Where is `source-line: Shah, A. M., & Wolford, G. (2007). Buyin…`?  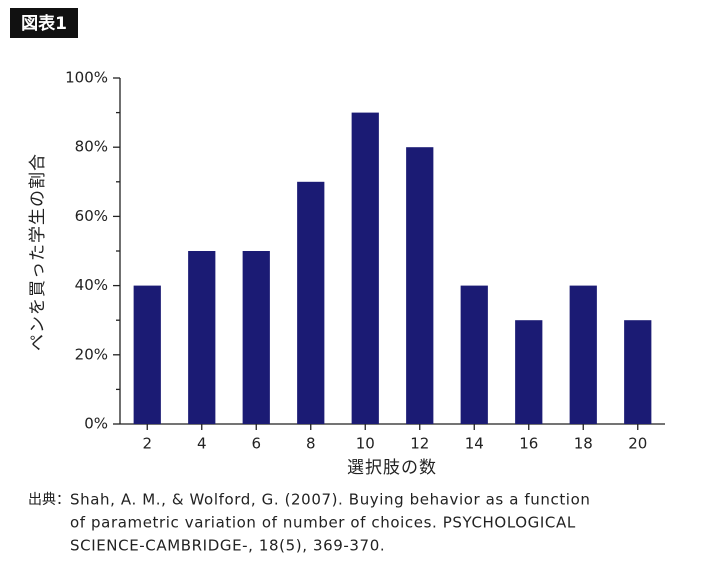 source-line: Shah, A. M., & Wolford, G. (2007). Buyin… is located at coordinates (330, 500).